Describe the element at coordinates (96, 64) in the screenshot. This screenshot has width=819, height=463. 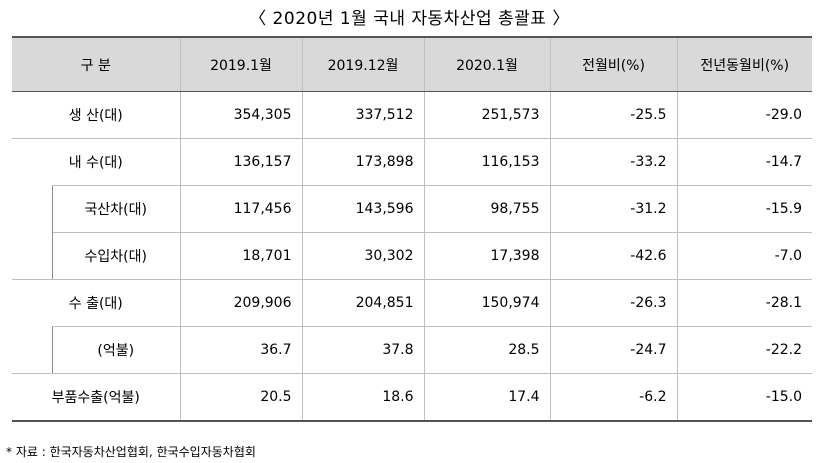
I see `header-category: 구 분` at that location.